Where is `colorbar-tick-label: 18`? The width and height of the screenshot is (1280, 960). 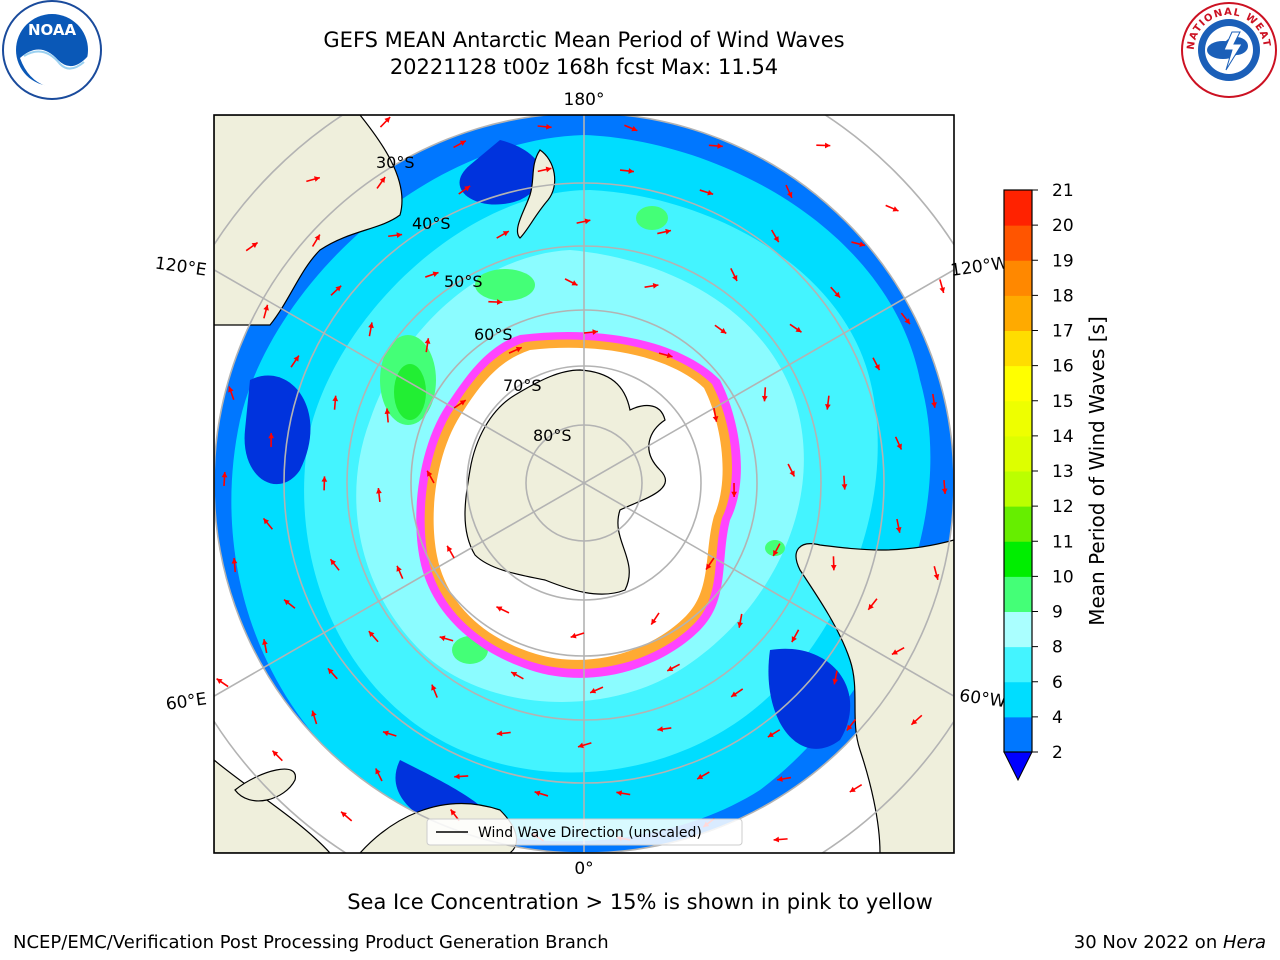
colorbar-tick-label: 18 is located at coordinates (1063, 296).